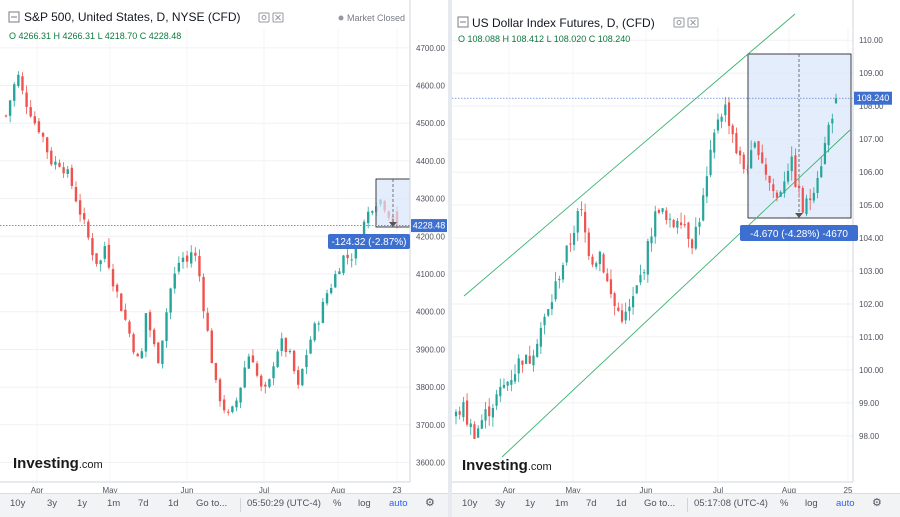 Image resolution: width=900 pixels, height=517 pixels. I want to click on dxy-close-icon, so click(693, 22).